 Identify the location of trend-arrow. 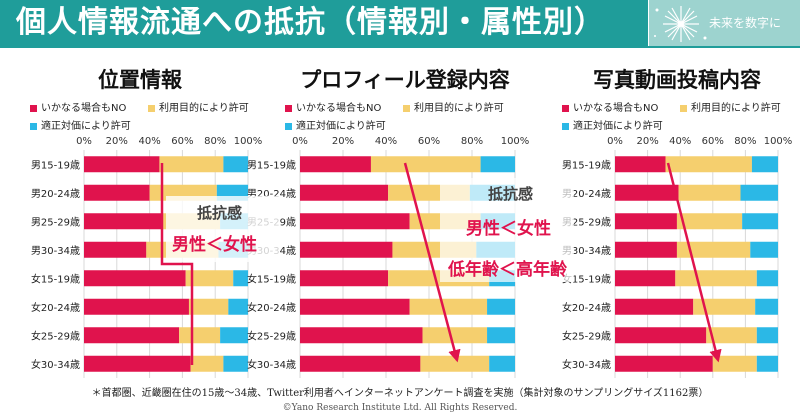
(432, 262).